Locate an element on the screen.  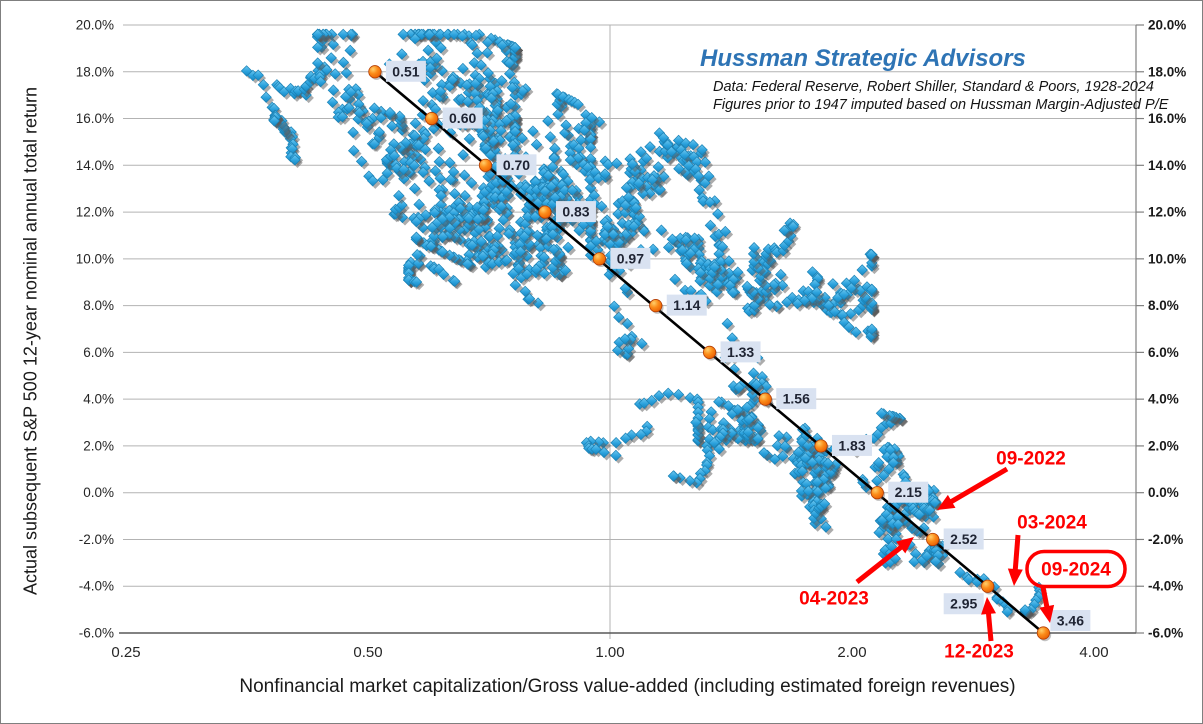
annotation-03-2024: 03-2024 is located at coordinates (1047, 549).